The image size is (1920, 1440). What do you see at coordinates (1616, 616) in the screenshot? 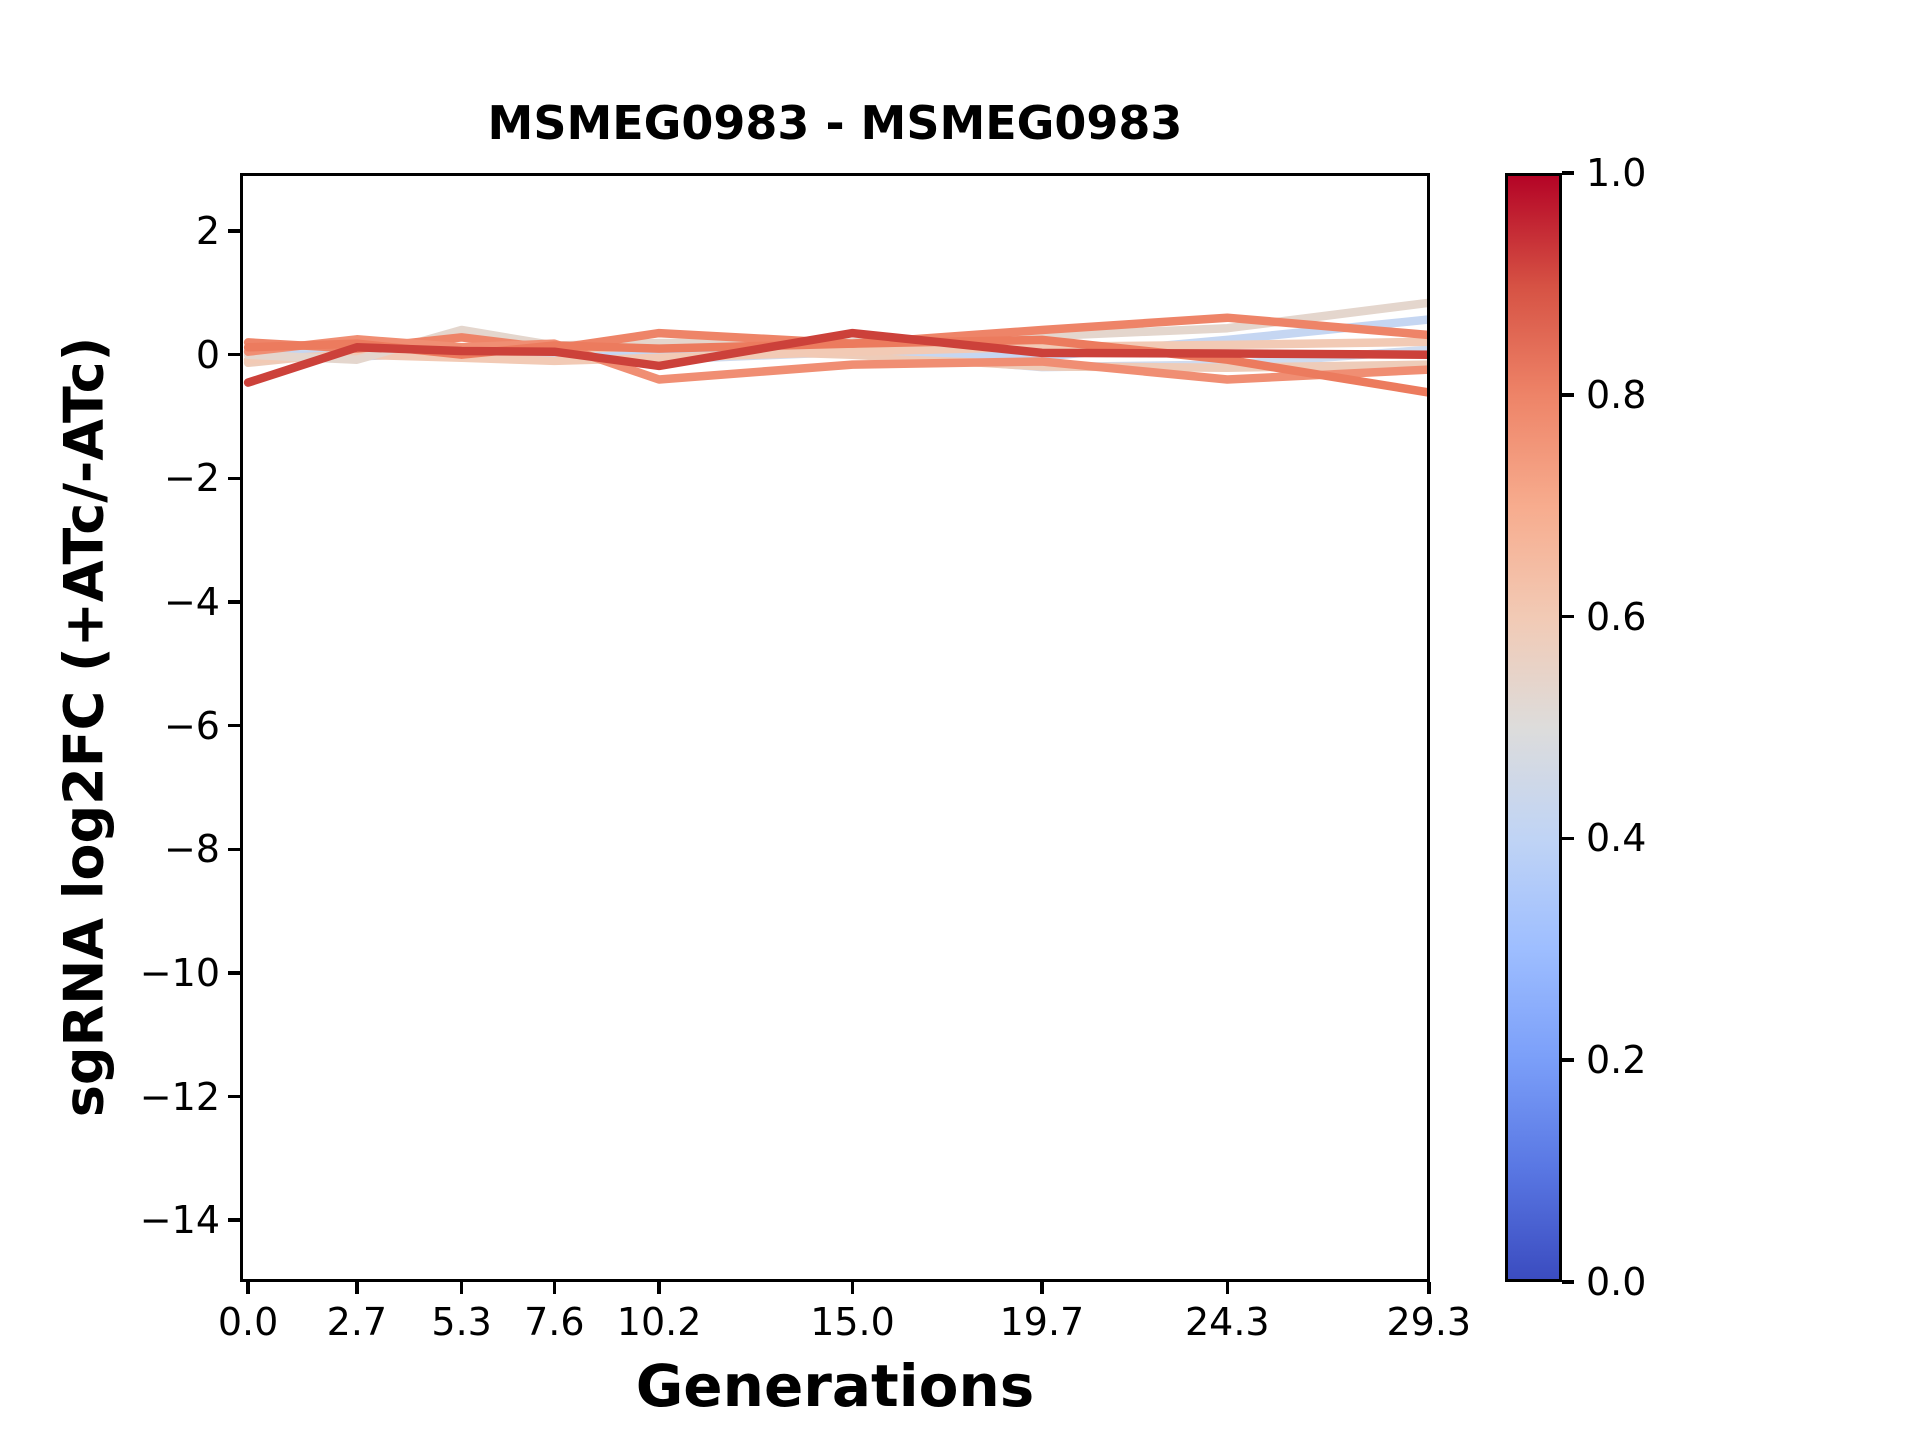
I see `colorbar-tick-label: 0.6` at bounding box center [1616, 616].